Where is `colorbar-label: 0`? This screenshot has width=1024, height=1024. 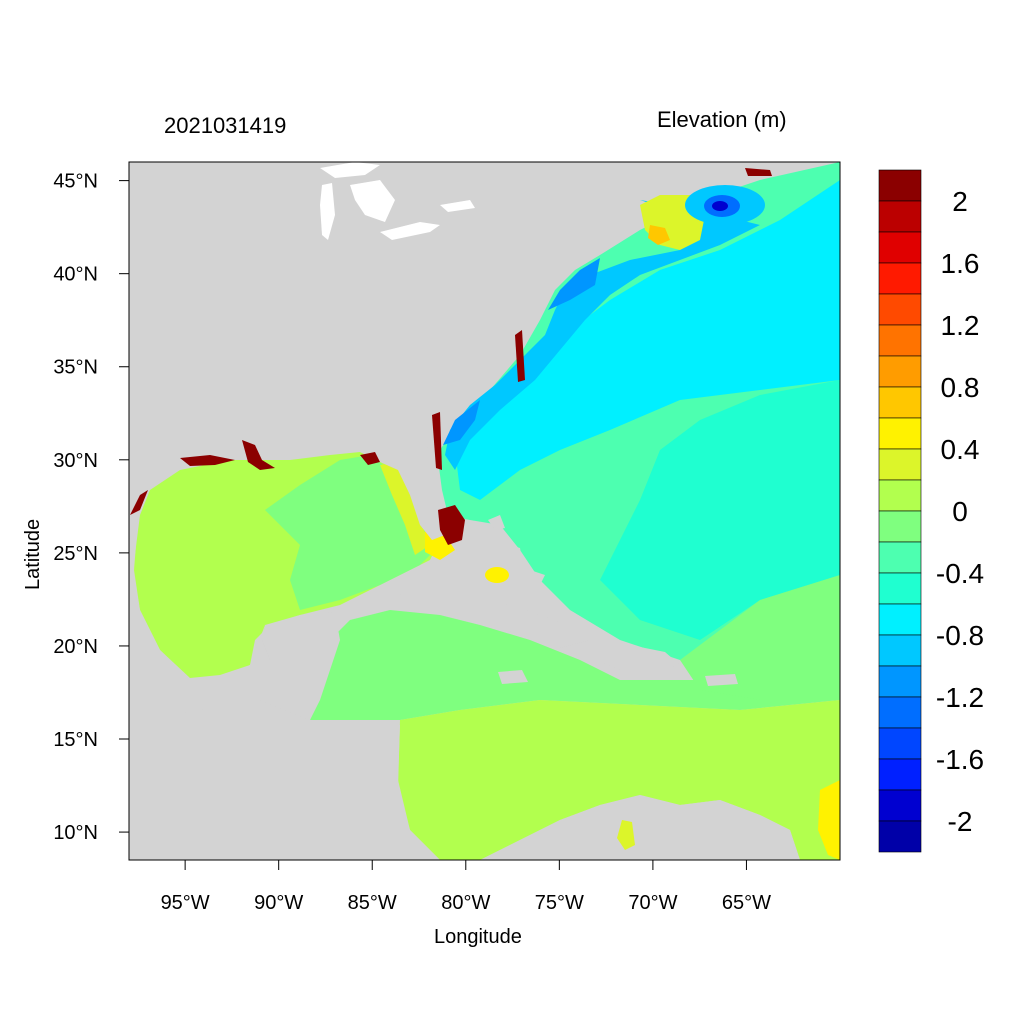 colorbar-label: 0 is located at coordinates (960, 511).